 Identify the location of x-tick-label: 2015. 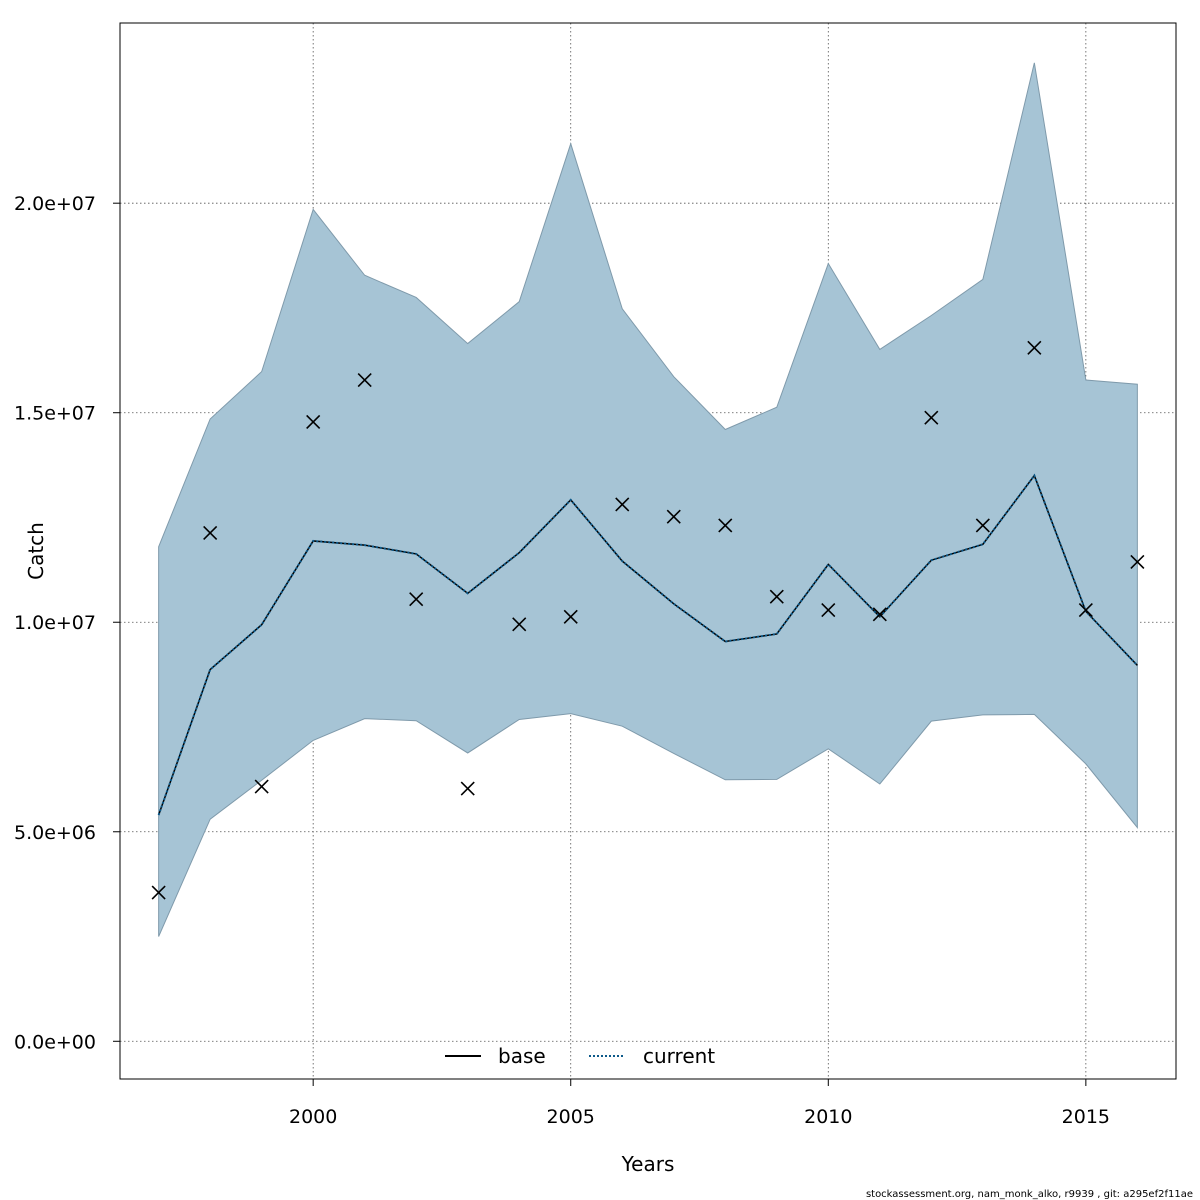
(1086, 1117).